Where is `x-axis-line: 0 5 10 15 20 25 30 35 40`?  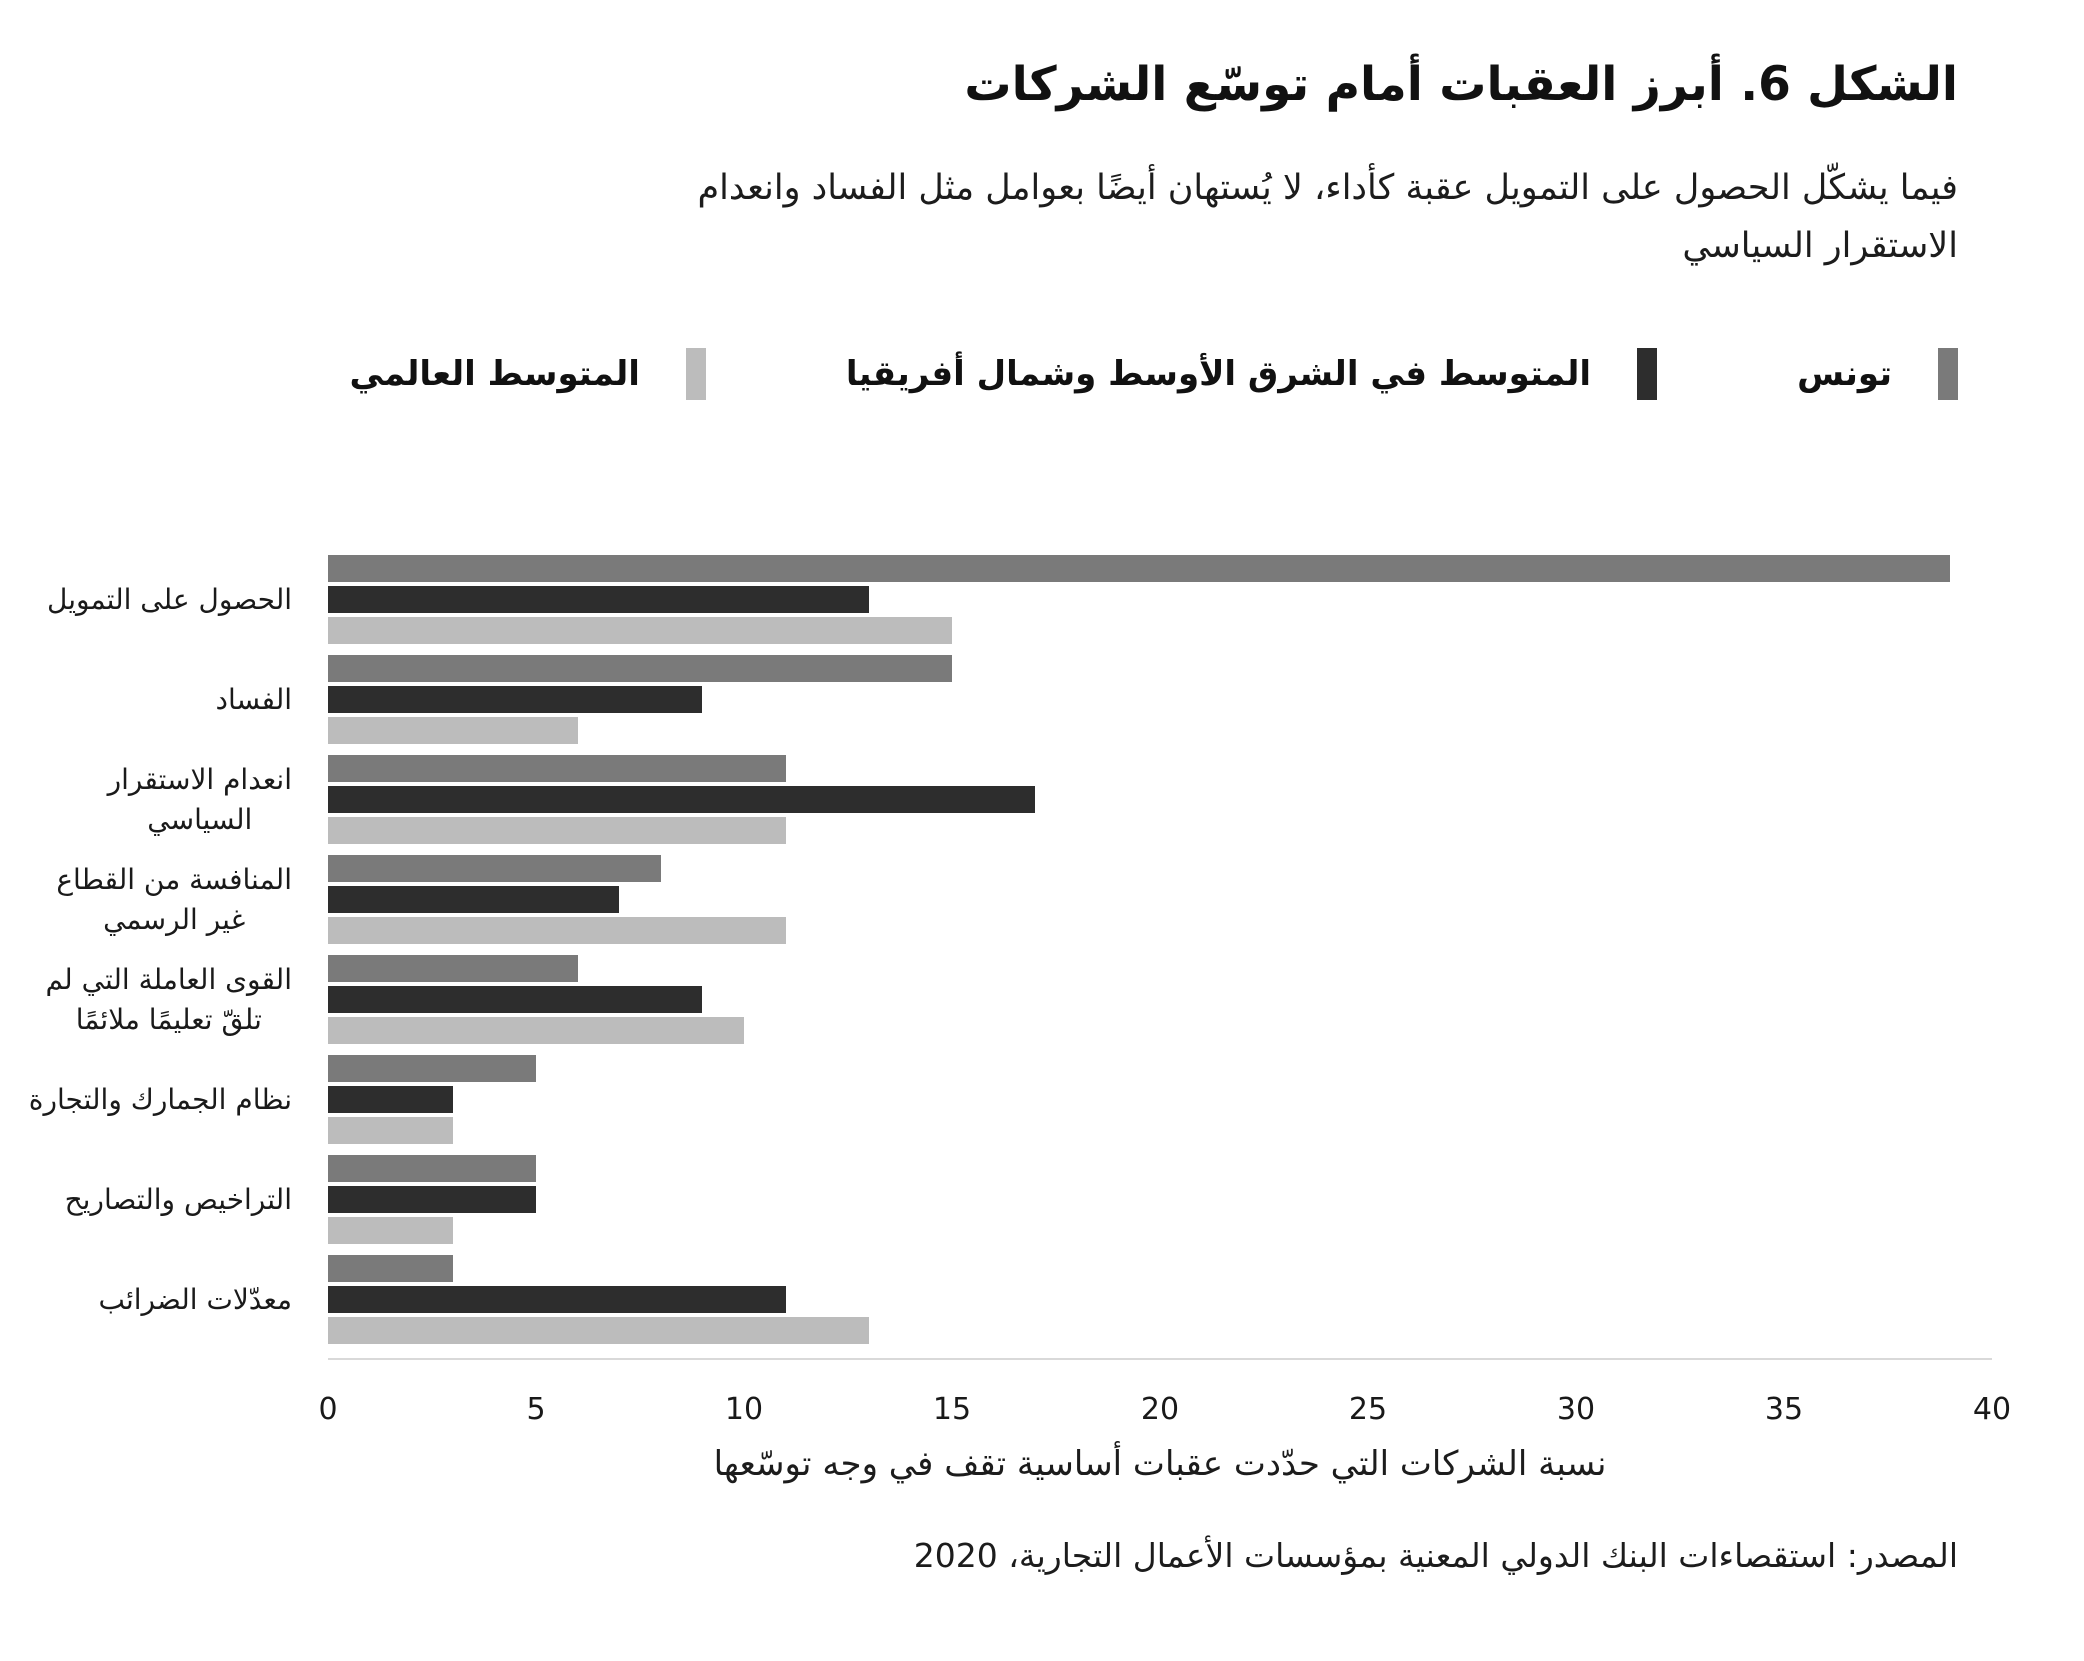
x-axis-line: 0 5 10 15 20 25 30 35 40 is located at coordinates (1164, 1397).